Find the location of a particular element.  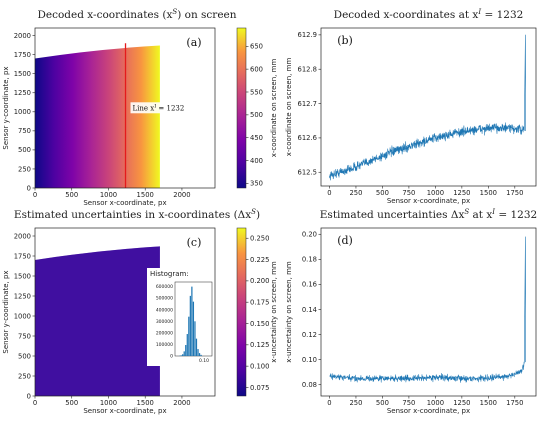

panel-label-a: (a) is located at coordinates (193, 42).